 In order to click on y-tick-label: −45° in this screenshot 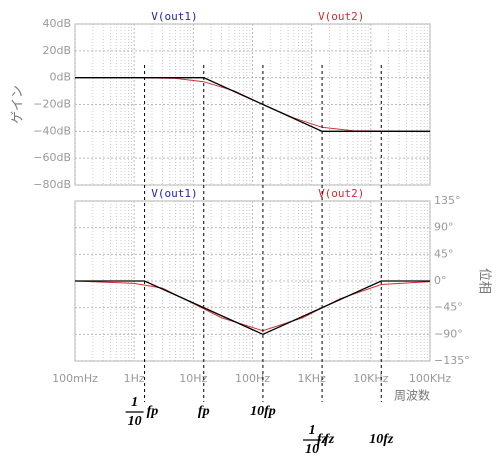, I will do `click(448, 307)`.